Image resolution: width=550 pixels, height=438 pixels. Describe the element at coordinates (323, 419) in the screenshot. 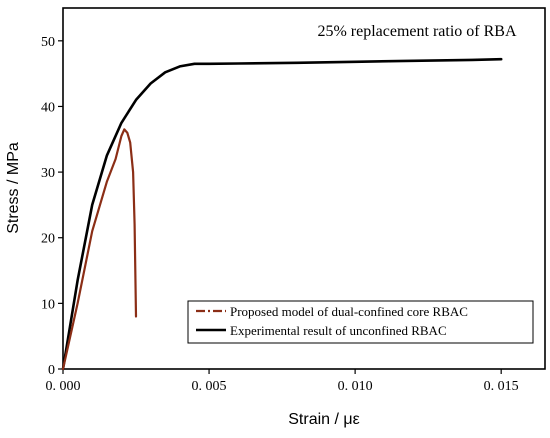

I see `x-axis-label: Strain / με` at that location.